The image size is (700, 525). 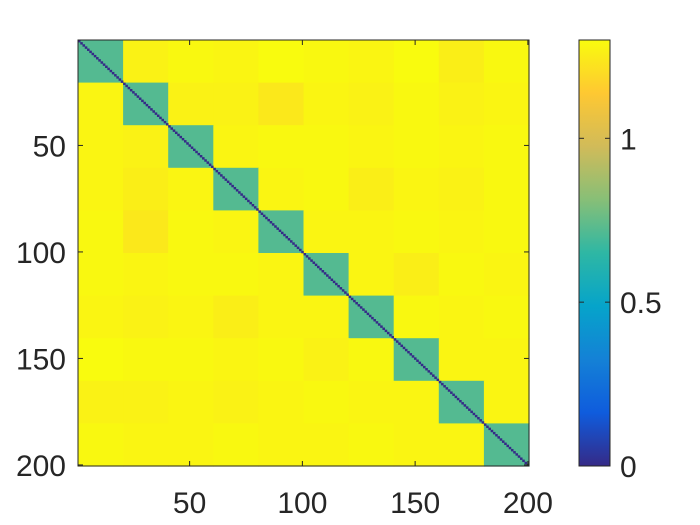 What do you see at coordinates (628, 139) in the screenshot?
I see `colorbar-tick-label: 1` at bounding box center [628, 139].